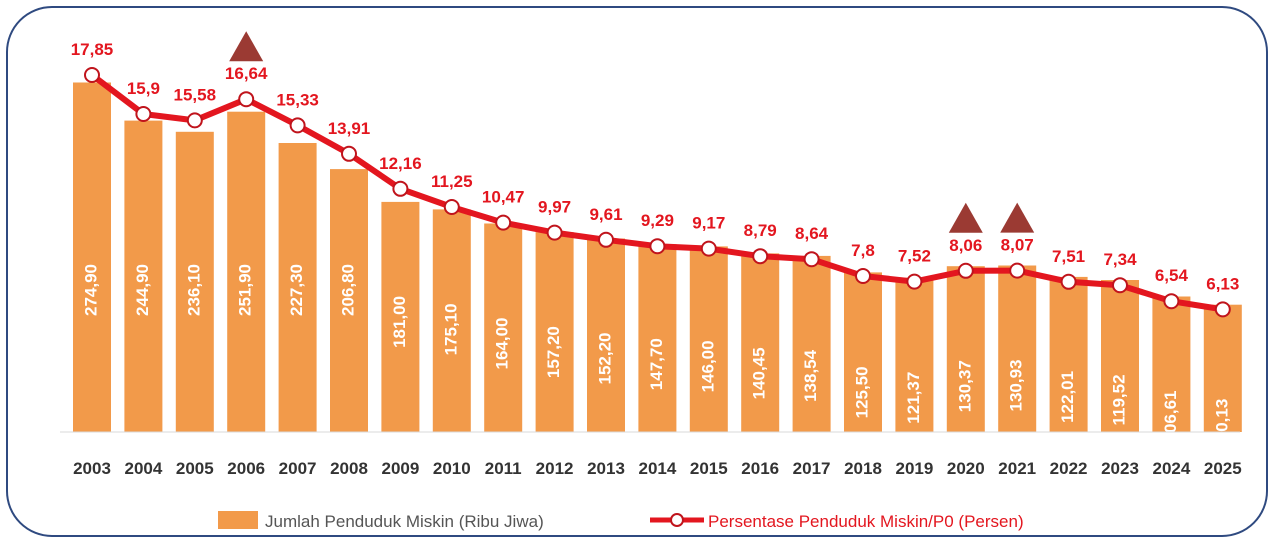 The image size is (1280, 549). Describe the element at coordinates (1171, 468) in the screenshot. I see `year-label-2024: 2024` at that location.